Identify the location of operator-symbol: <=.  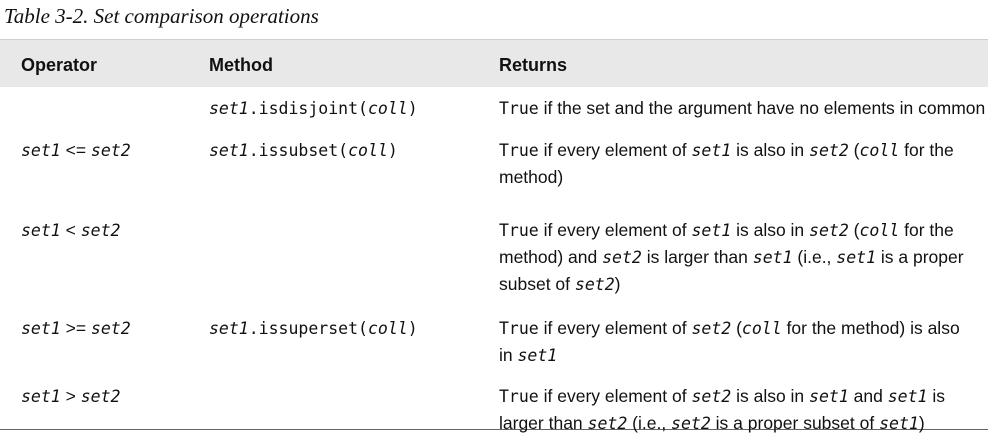
(75, 150).